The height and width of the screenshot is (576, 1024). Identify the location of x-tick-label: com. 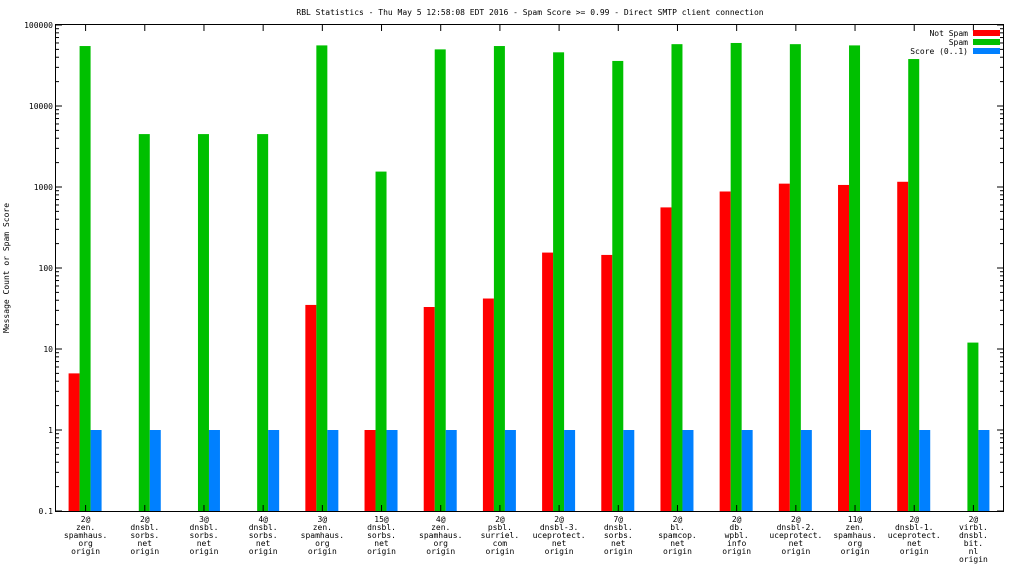
(500, 543).